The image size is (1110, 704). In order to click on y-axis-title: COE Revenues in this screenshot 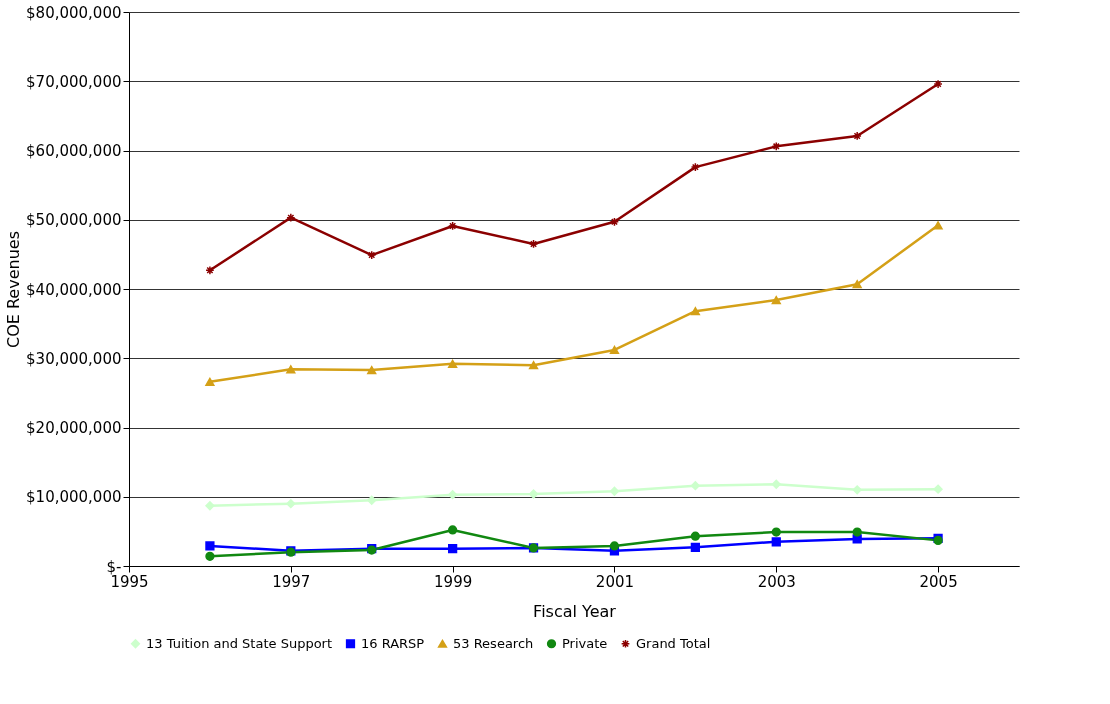, I will do `click(14, 289)`.